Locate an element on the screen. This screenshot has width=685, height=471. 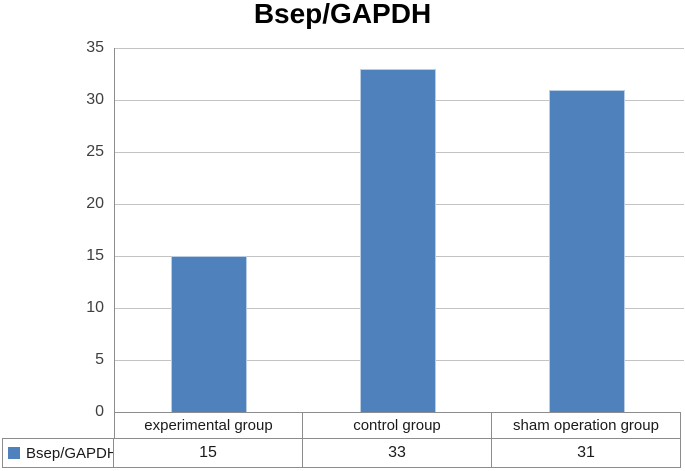
bar-experimental-group is located at coordinates (209, 334).